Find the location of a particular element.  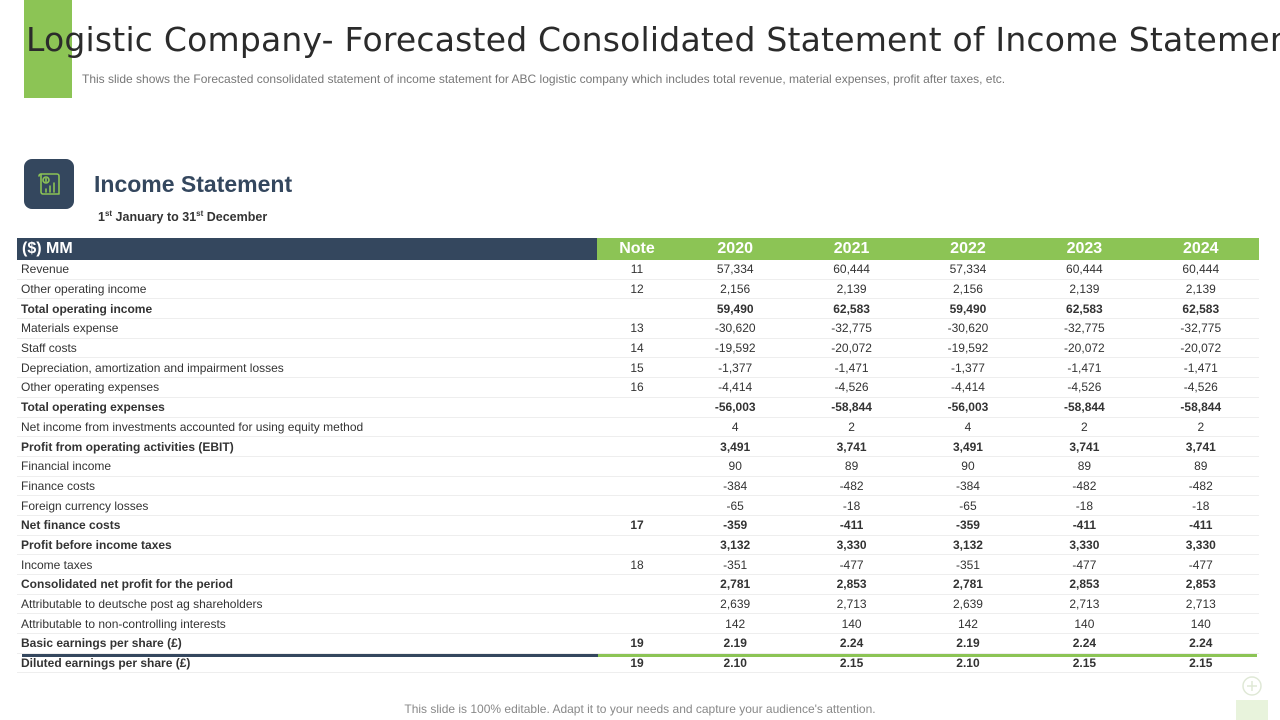

row-value: -1,471 is located at coordinates (1084, 368).